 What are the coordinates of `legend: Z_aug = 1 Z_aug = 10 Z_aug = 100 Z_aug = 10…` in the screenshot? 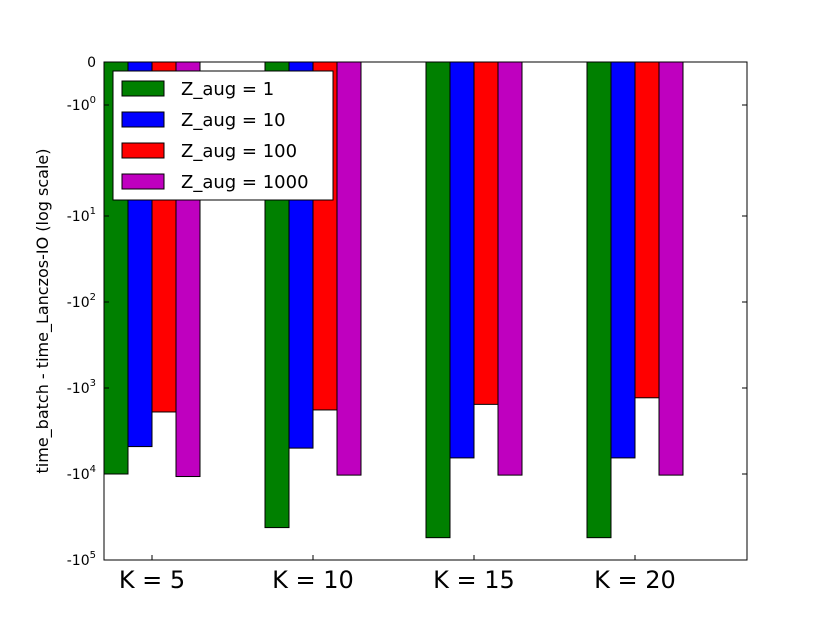 It's located at (223, 135).